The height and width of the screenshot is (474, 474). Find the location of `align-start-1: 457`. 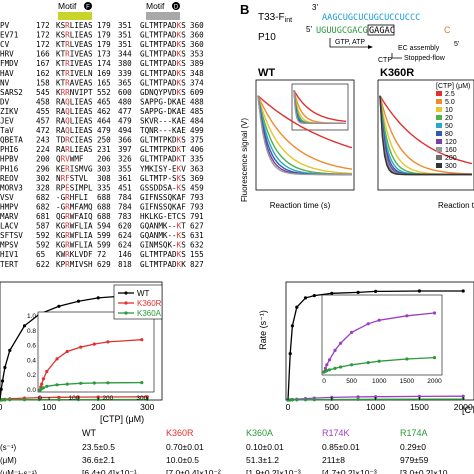

align-start-1: 457 is located at coordinates (43, 121).